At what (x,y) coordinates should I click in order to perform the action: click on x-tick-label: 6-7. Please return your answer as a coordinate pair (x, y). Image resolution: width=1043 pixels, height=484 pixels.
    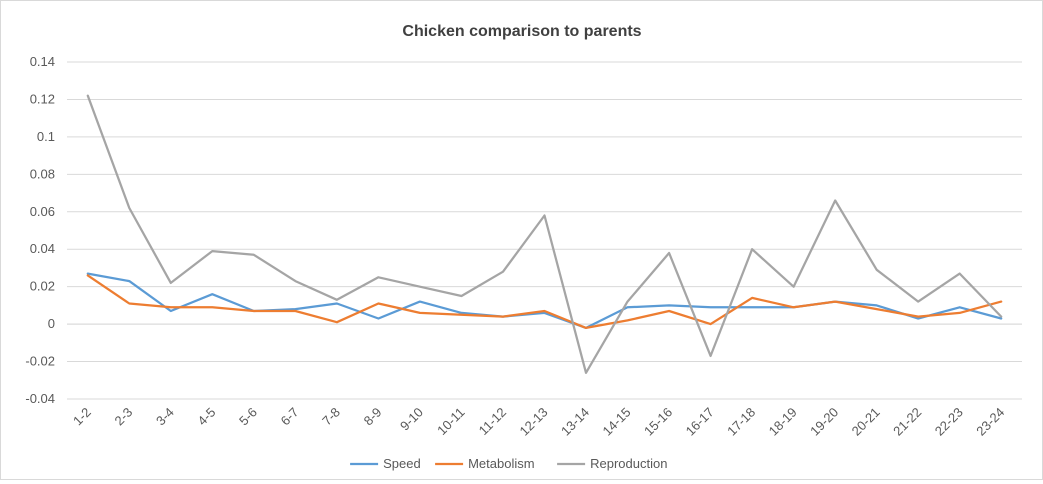
    Looking at the image, I should click on (290, 417).